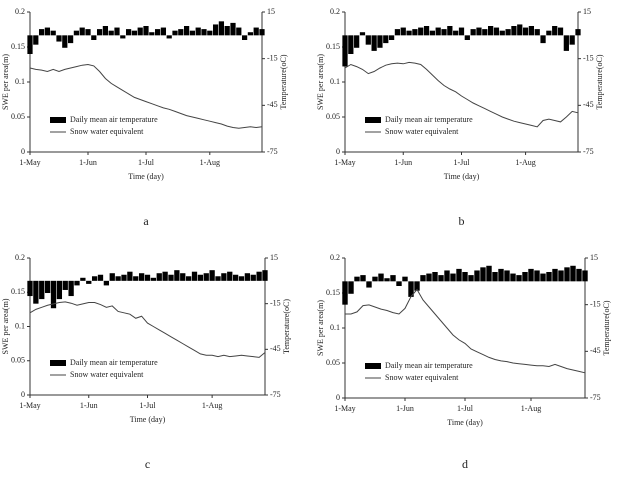 The width and height of the screenshot is (620, 477). I want to click on y-tick-label: 0.05, so click(18, 360).